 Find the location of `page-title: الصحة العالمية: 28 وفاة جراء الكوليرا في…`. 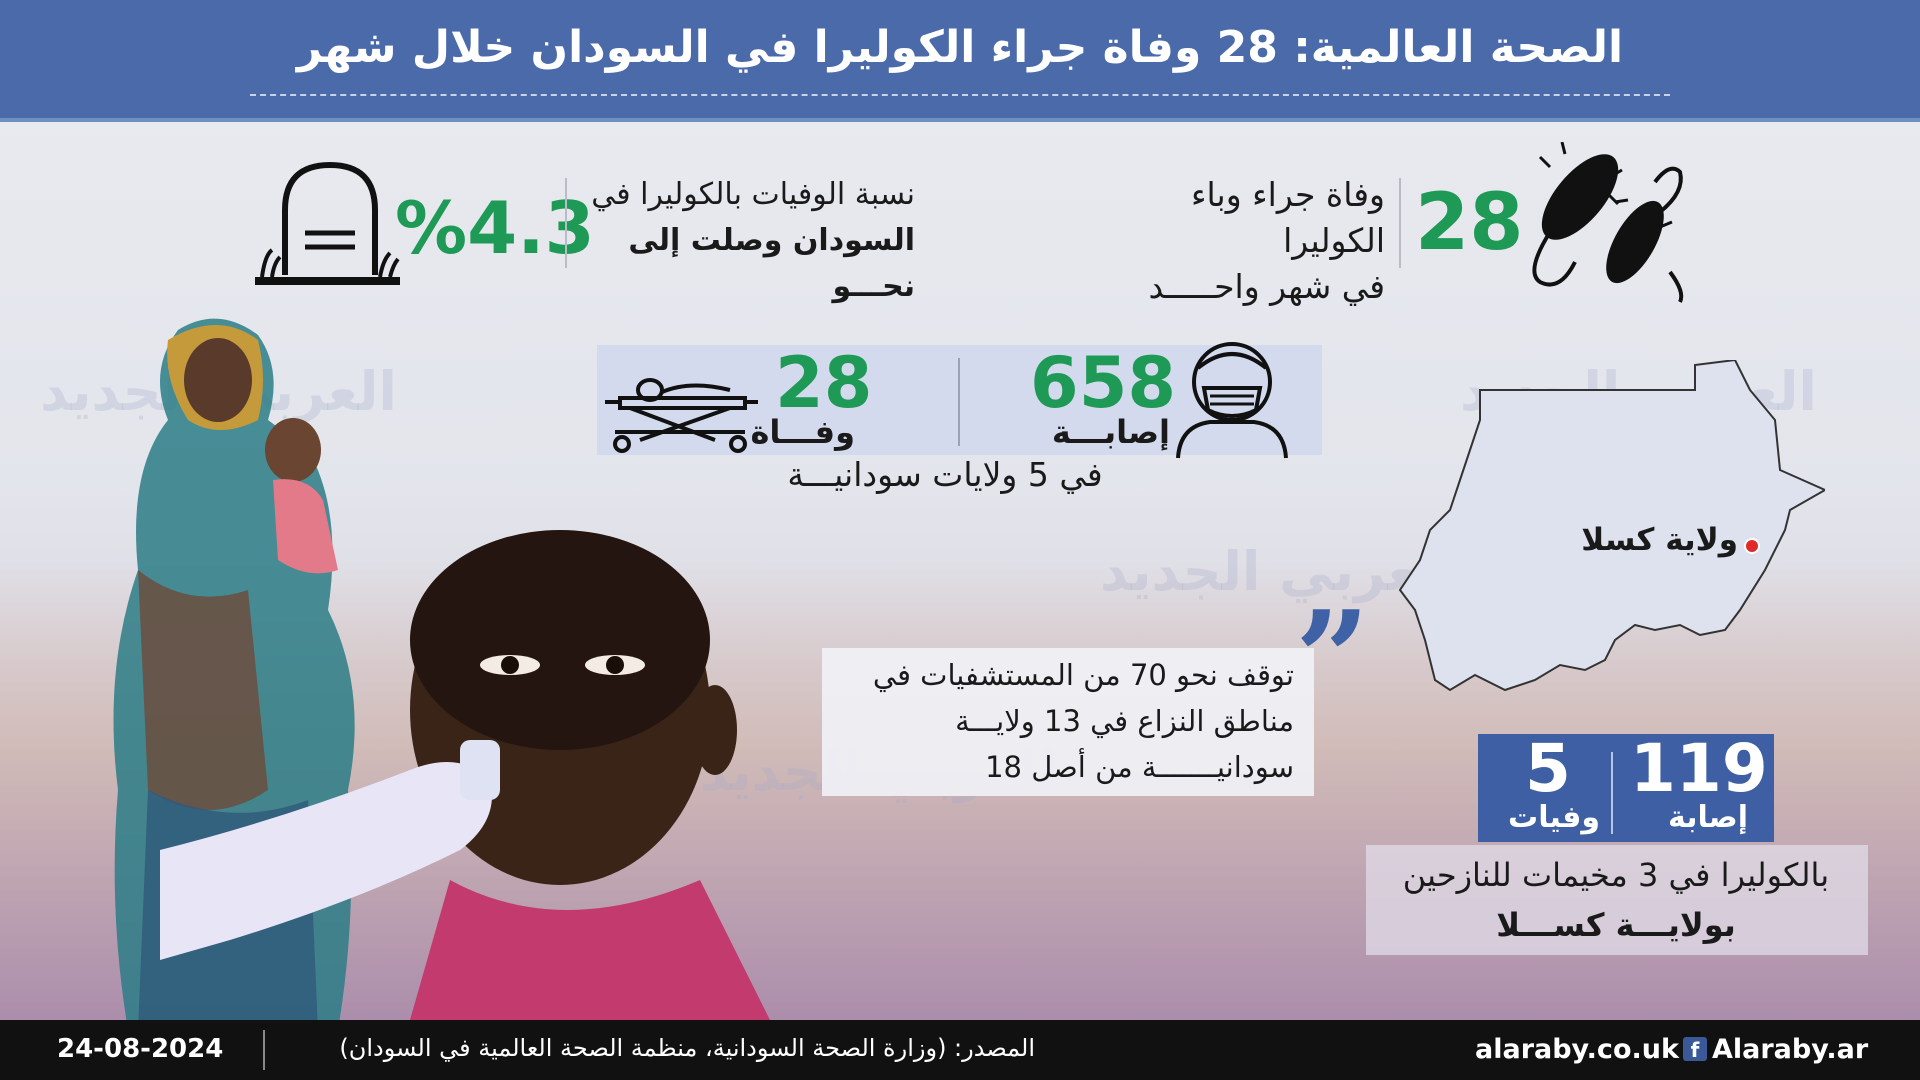

page-title: الصحة العالمية: 28 وفاة جراء الكوليرا في… is located at coordinates (960, 47).